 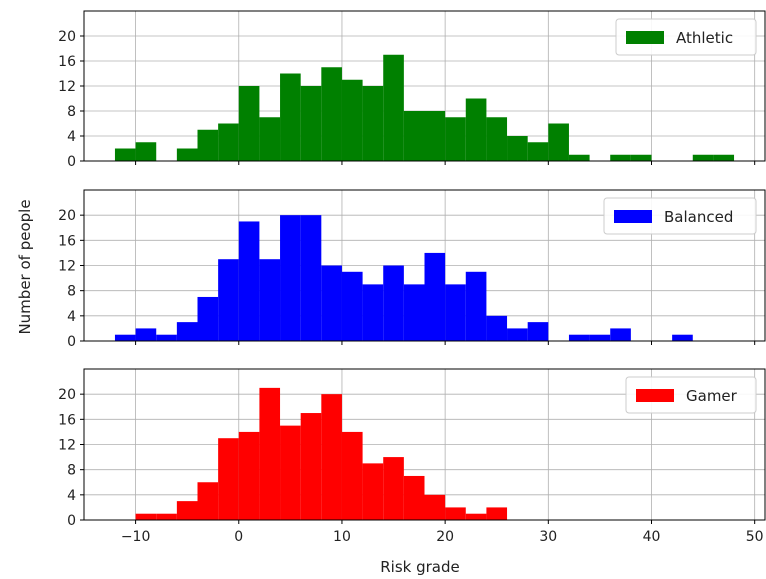 I want to click on x-axis-label: Risk grade, so click(x=420, y=567).